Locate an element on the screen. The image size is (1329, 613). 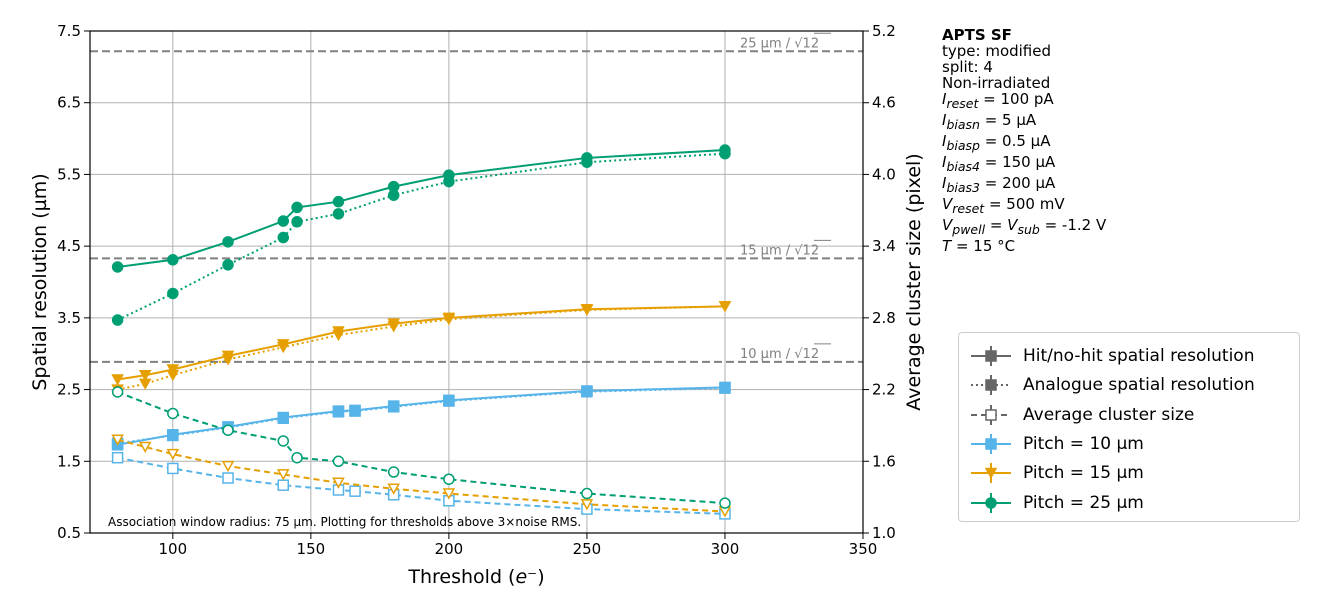
y2-tick-label: 2.8 is located at coordinates (884, 318).